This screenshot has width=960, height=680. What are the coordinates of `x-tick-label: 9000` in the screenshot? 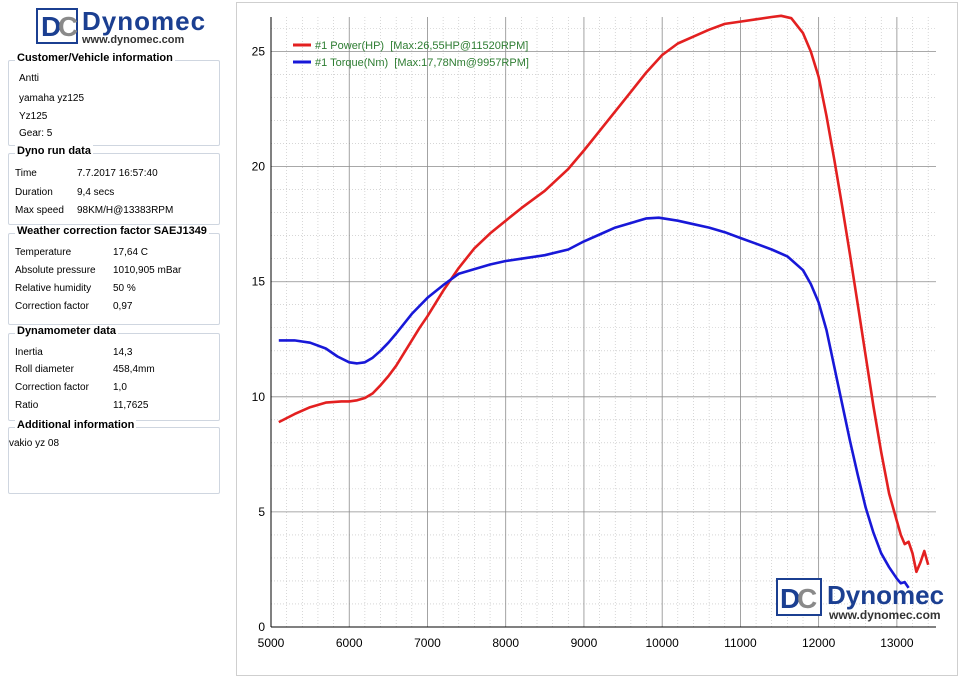 It's located at (584, 643).